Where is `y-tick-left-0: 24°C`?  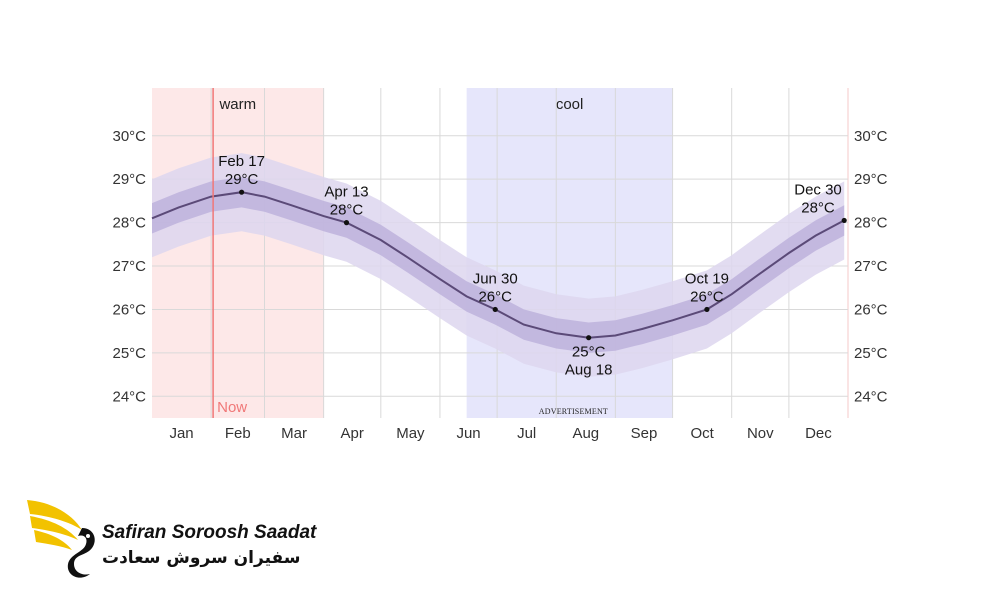 y-tick-left-0: 24°C is located at coordinates (129, 396).